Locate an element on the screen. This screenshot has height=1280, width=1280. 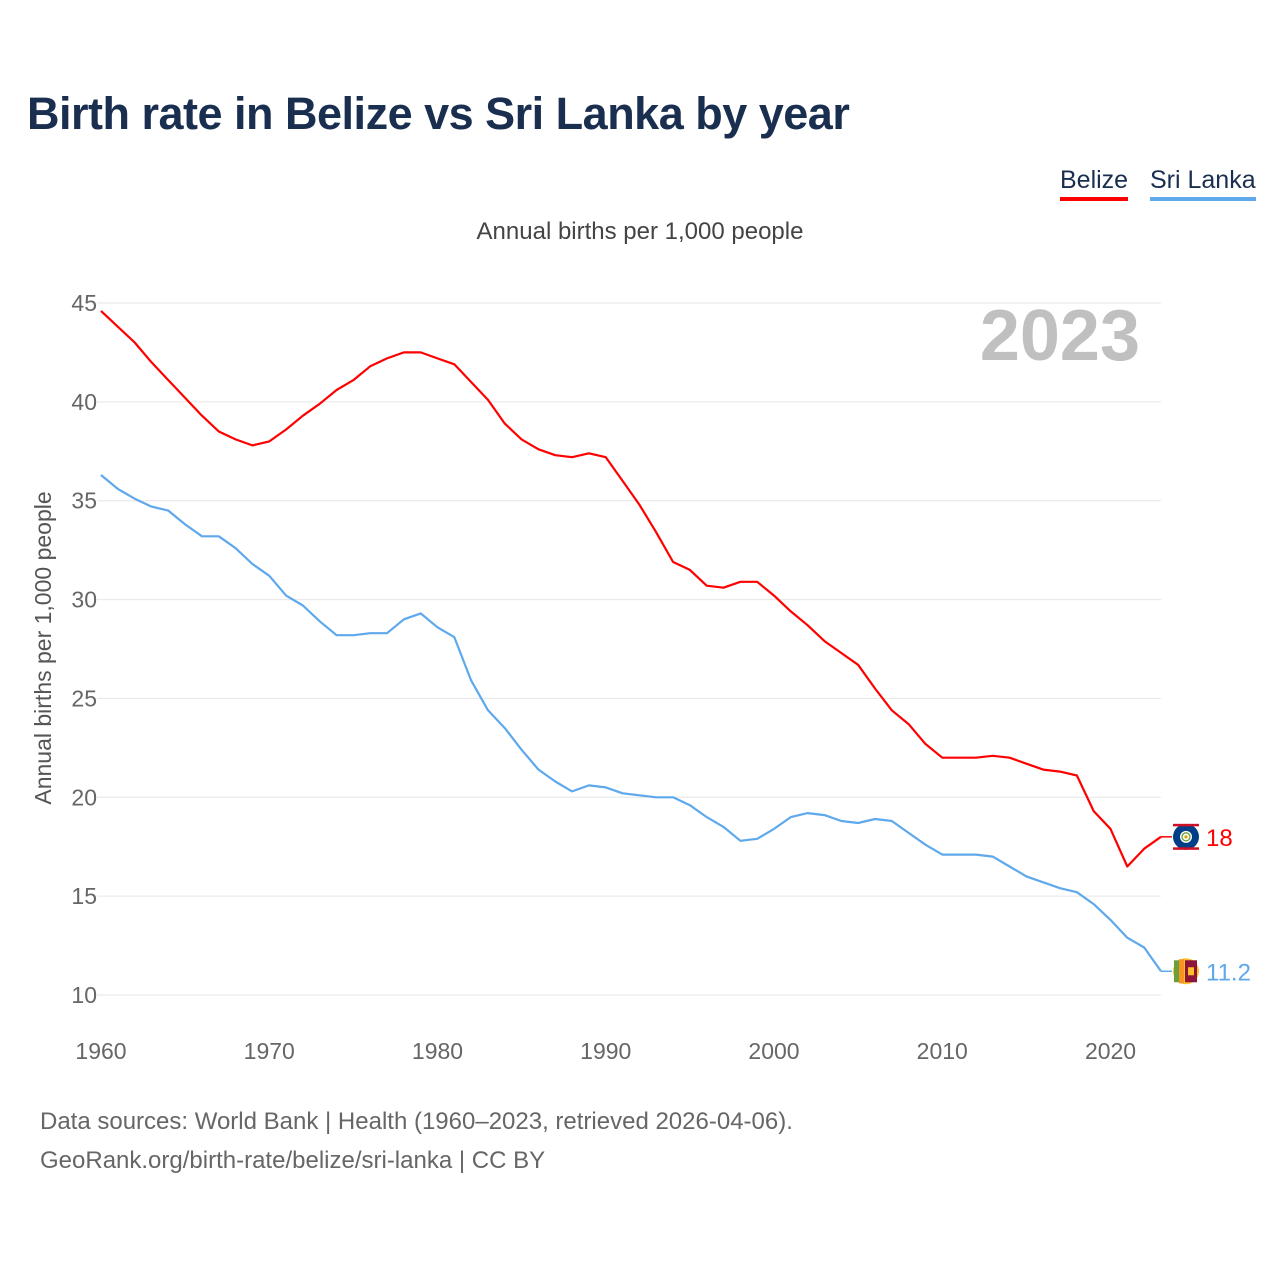
x-tick-label: 1960 is located at coordinates (100, 1051).